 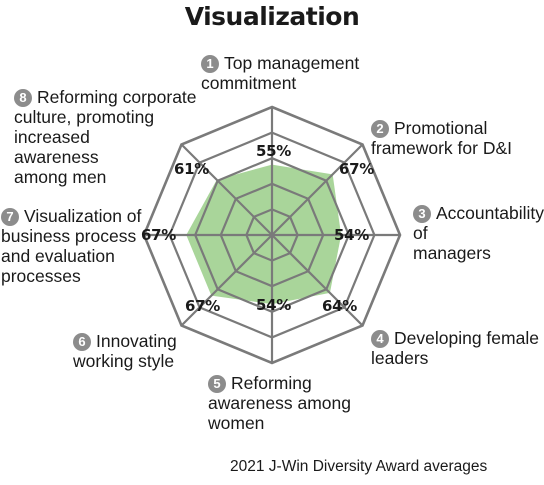 What do you see at coordinates (23, 98) in the screenshot?
I see `badge-8: 8` at bounding box center [23, 98].